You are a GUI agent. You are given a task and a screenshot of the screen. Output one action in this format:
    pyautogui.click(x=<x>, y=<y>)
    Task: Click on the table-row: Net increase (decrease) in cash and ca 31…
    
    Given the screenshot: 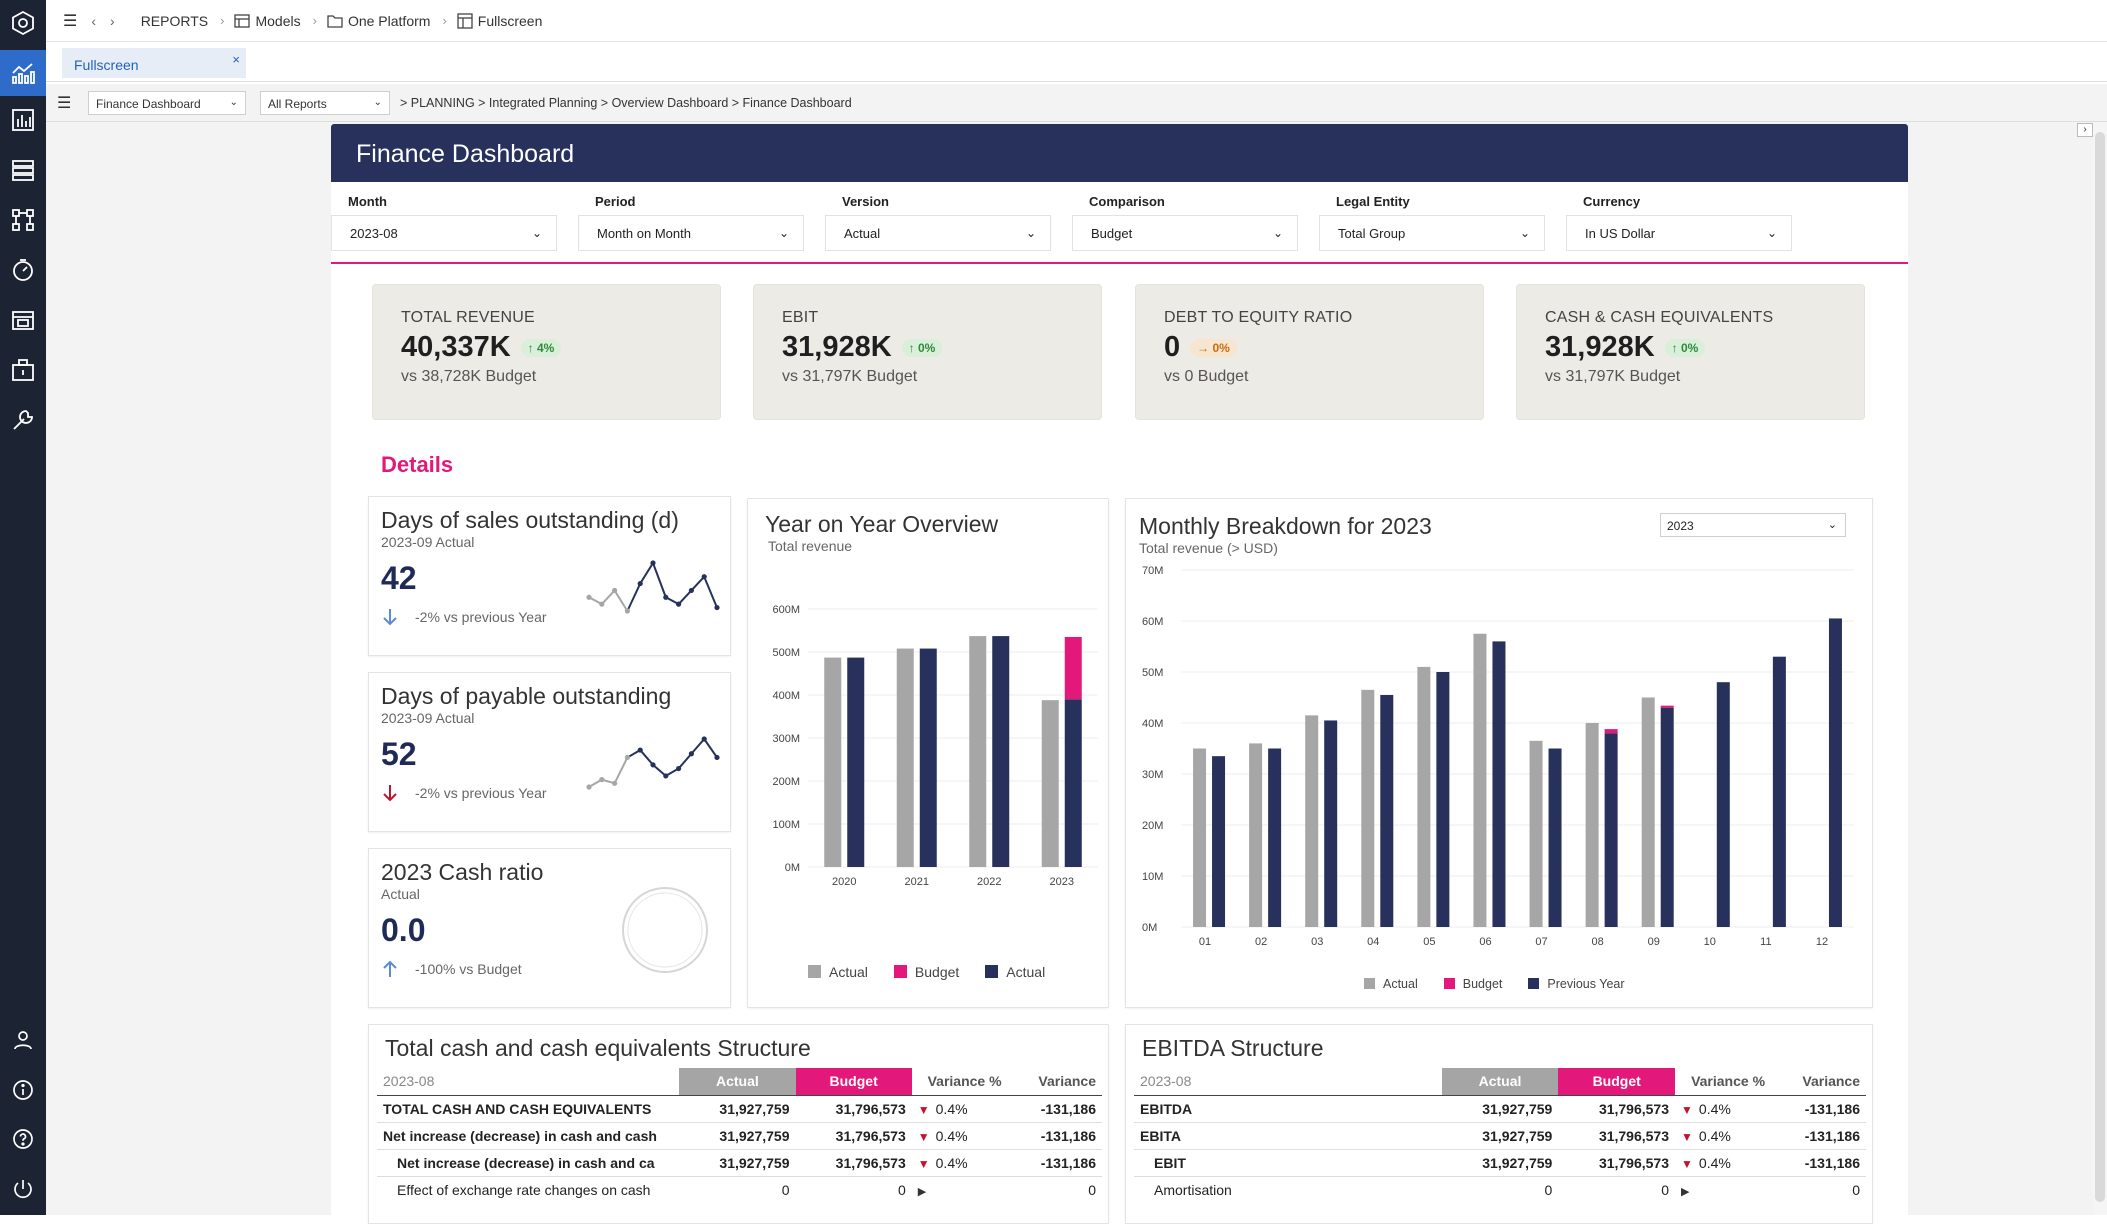 What is the action you would take?
    pyautogui.click(x=739, y=1162)
    